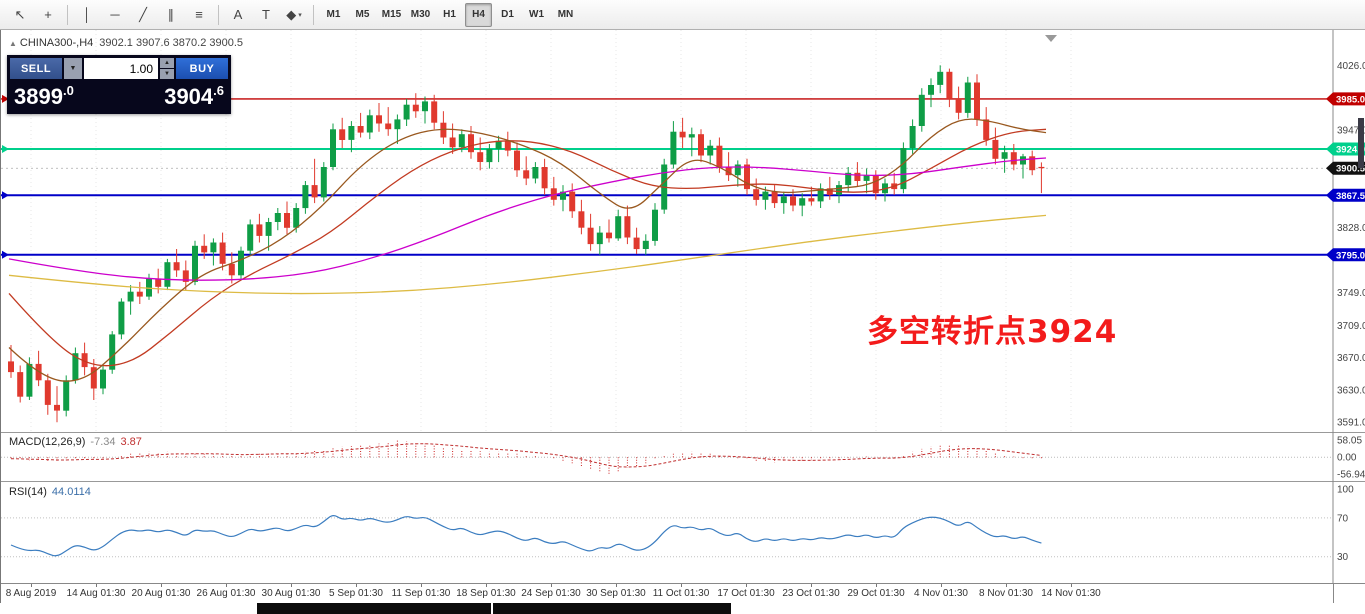  What do you see at coordinates (420, 14) in the screenshot?
I see `timeframe-M30-button: M30` at bounding box center [420, 14].